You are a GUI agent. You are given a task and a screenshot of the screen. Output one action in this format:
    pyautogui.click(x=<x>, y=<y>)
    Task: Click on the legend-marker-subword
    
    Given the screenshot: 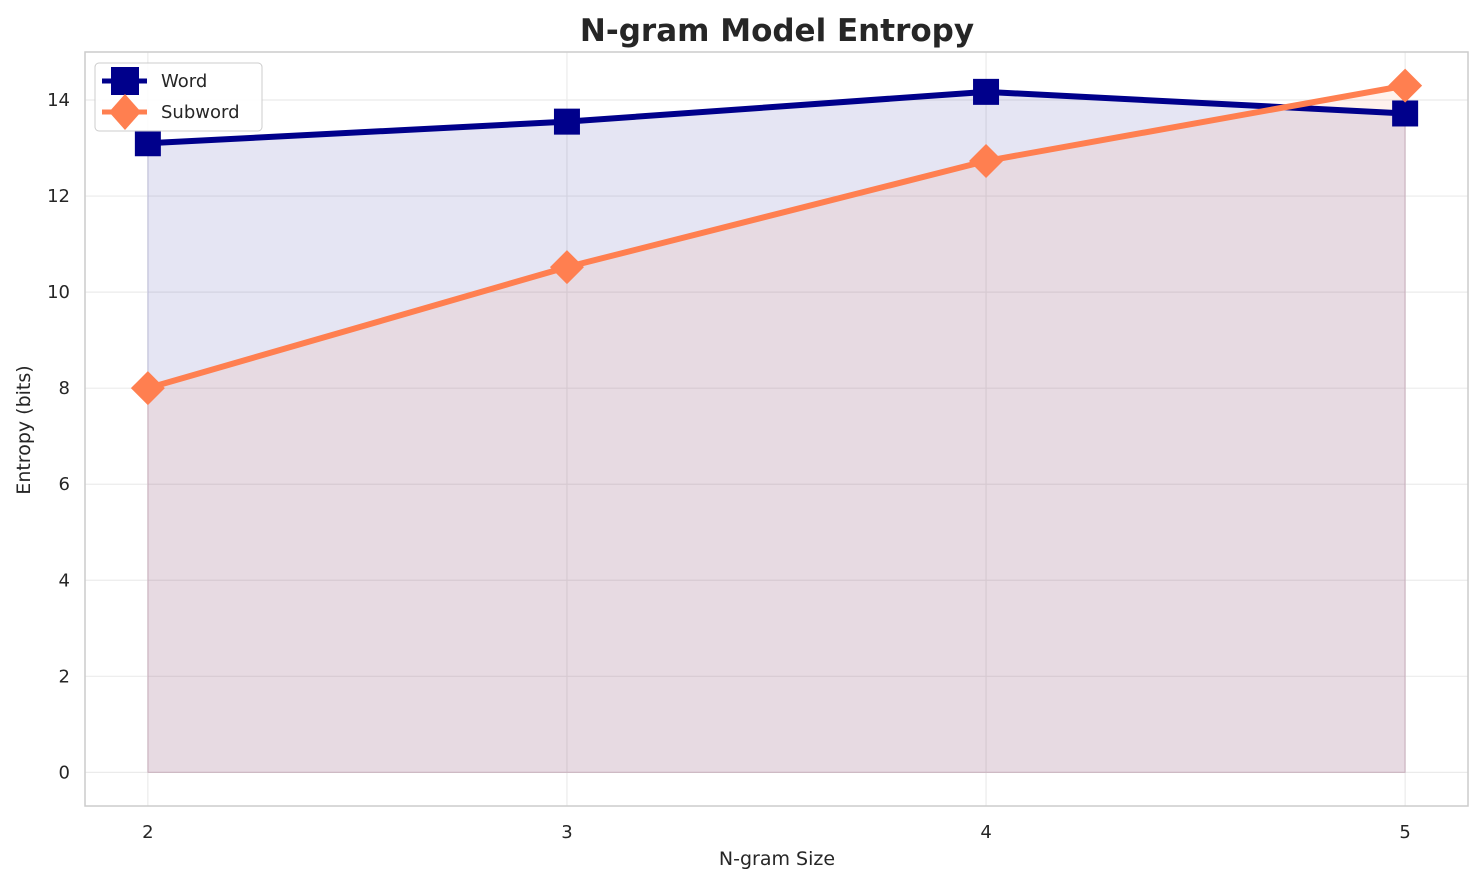 What is the action you would take?
    pyautogui.click(x=125, y=112)
    